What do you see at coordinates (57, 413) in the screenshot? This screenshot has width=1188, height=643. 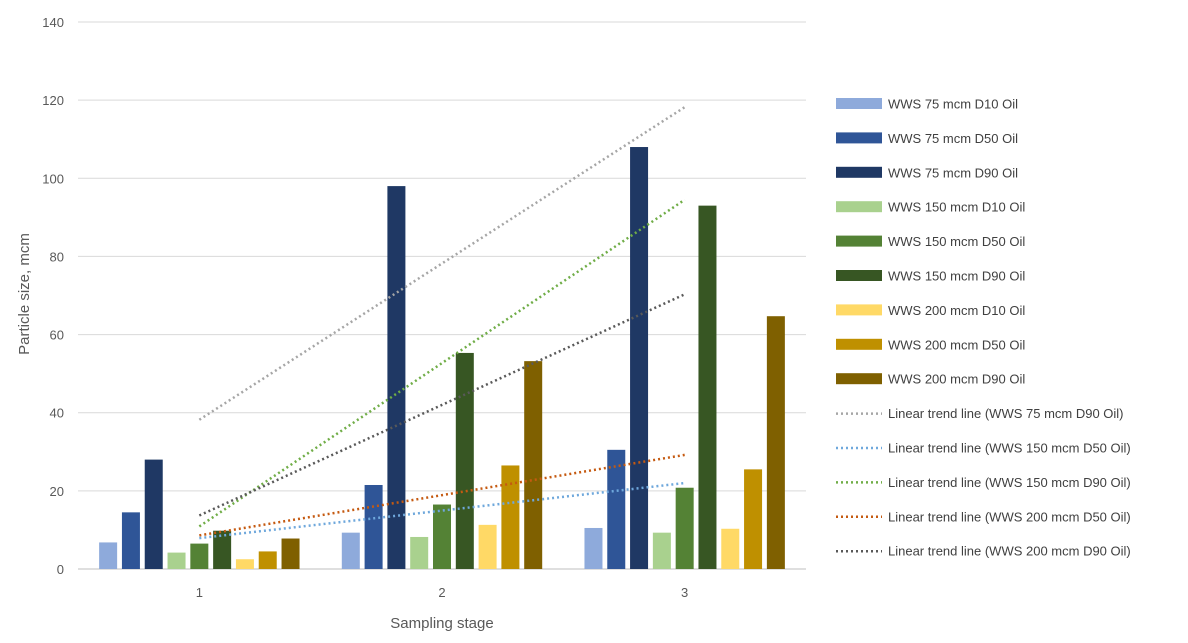 I see `y-tick-label: 40` at bounding box center [57, 413].